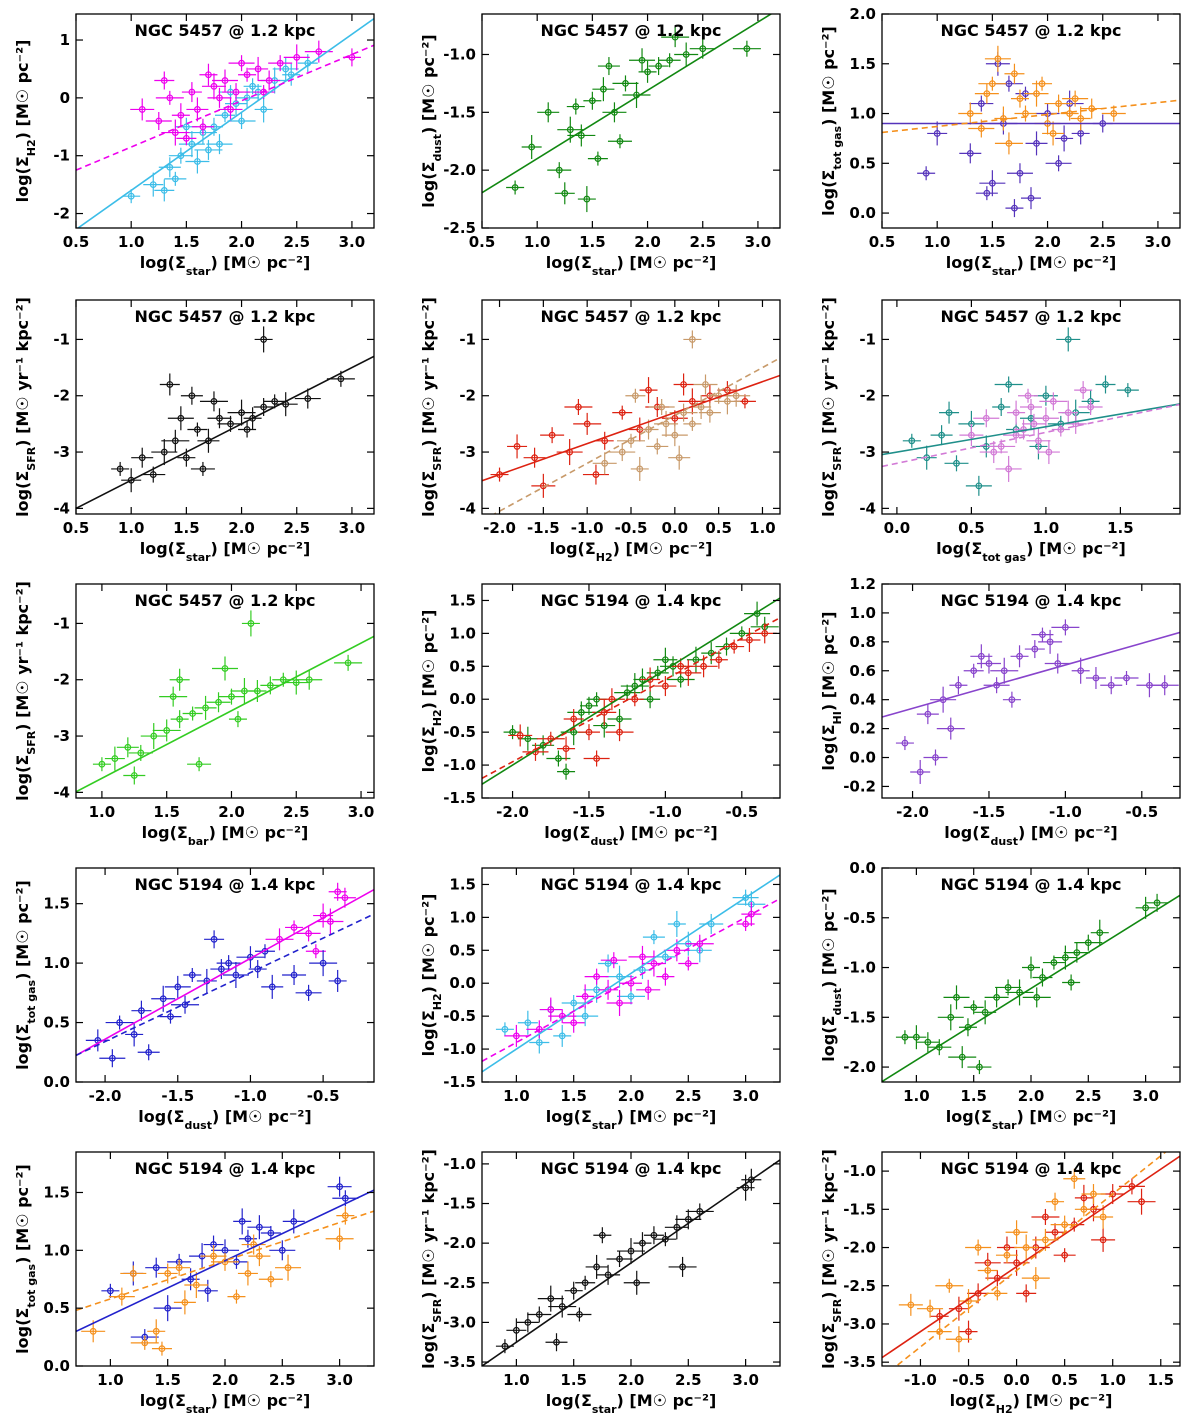  I want to click on fit-line-red, so click(1031, 1257).